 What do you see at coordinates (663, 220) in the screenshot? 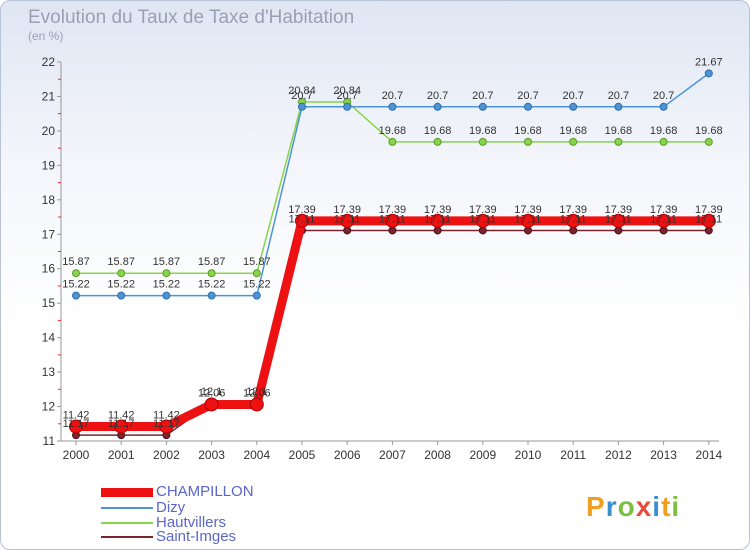
I see `point-champillon-2013` at bounding box center [663, 220].